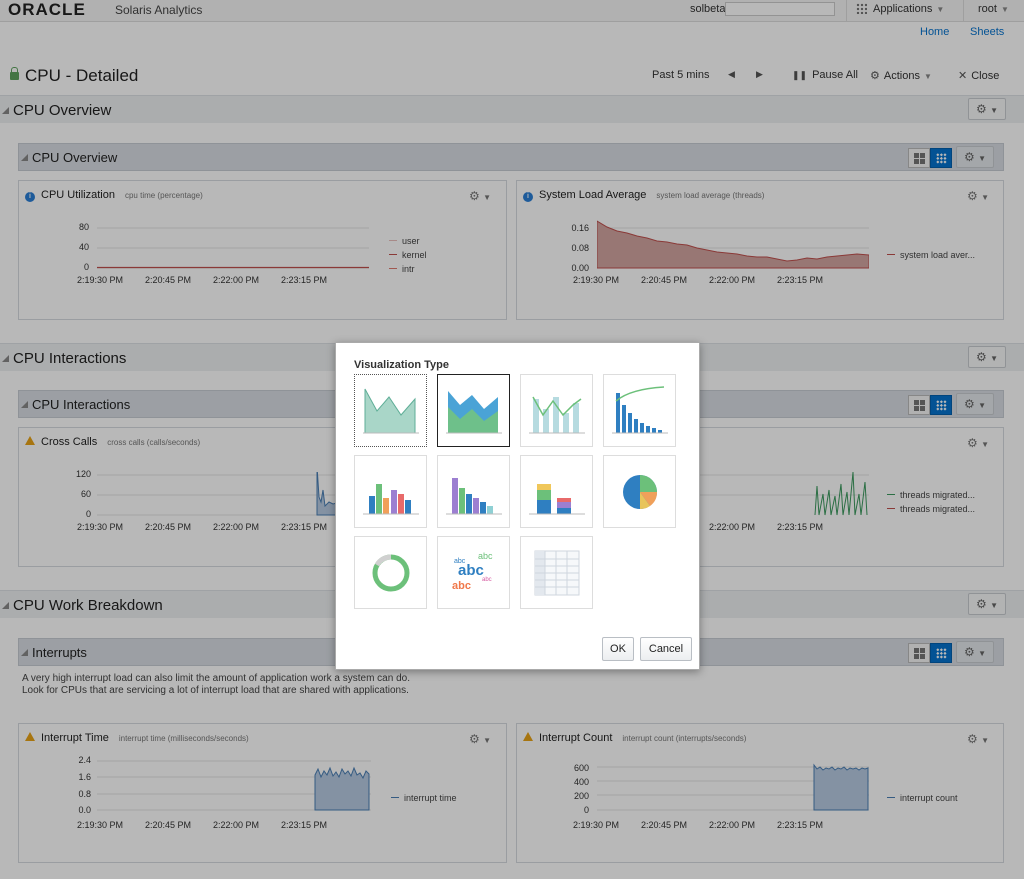 This screenshot has width=1024, height=879. I want to click on tag-cloud-icon: abc abc abc abc abc, so click(472, 571).